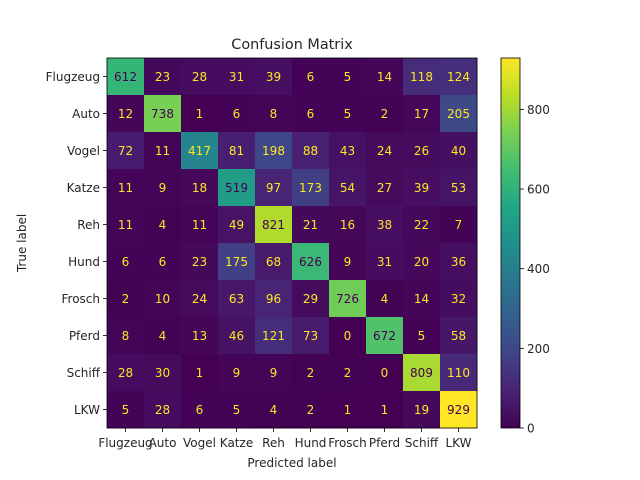 This screenshot has height=480, width=640. Describe the element at coordinates (273, 188) in the screenshot. I see `cell-value-label: 97` at that location.